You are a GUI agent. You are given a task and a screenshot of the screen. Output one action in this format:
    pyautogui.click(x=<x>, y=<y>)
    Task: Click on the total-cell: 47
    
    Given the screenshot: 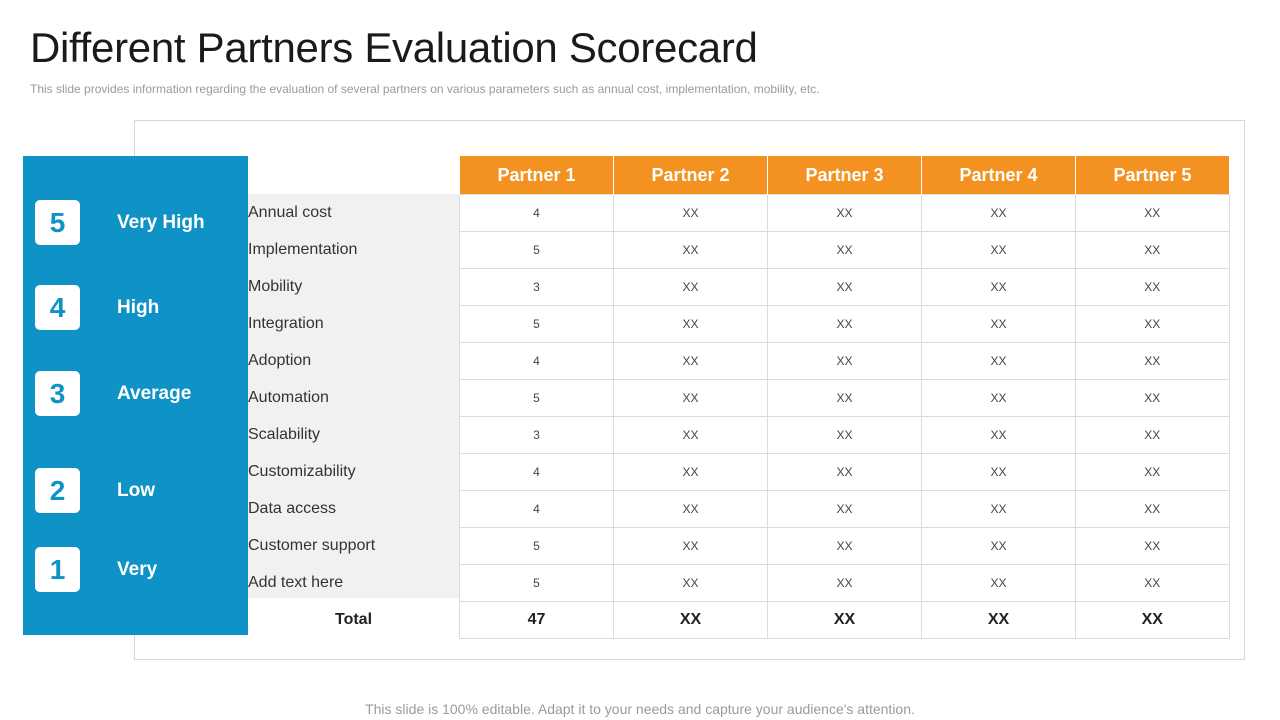 What is the action you would take?
    pyautogui.click(x=536, y=620)
    